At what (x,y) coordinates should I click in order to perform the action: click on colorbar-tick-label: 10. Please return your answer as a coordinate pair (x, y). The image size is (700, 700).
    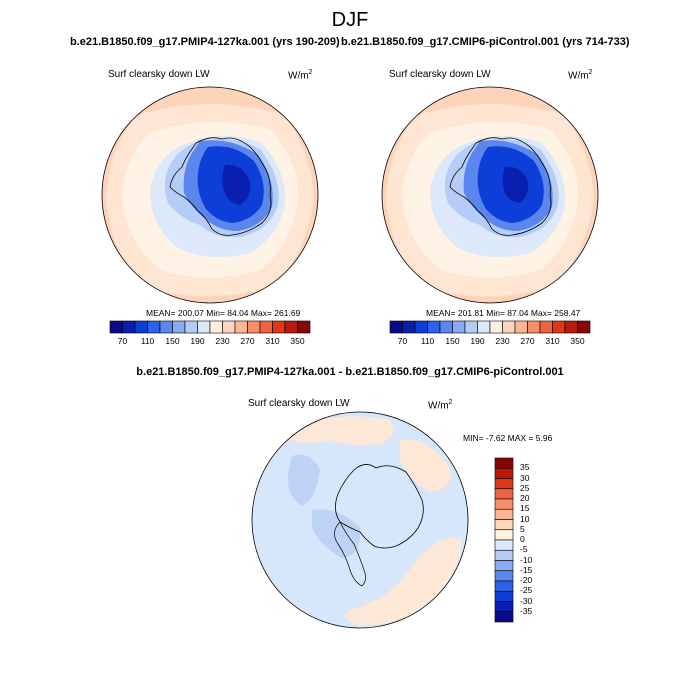
    Looking at the image, I should click on (525, 518).